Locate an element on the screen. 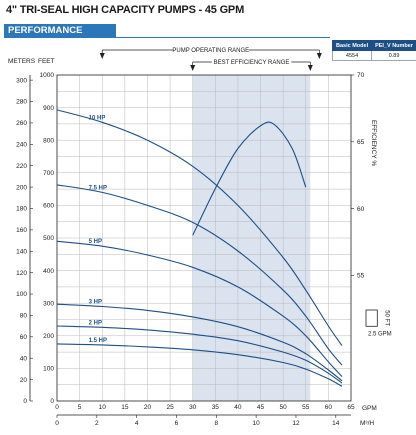 The height and width of the screenshot is (435, 416). meters-tick-label: 200 is located at coordinates (21, 187).